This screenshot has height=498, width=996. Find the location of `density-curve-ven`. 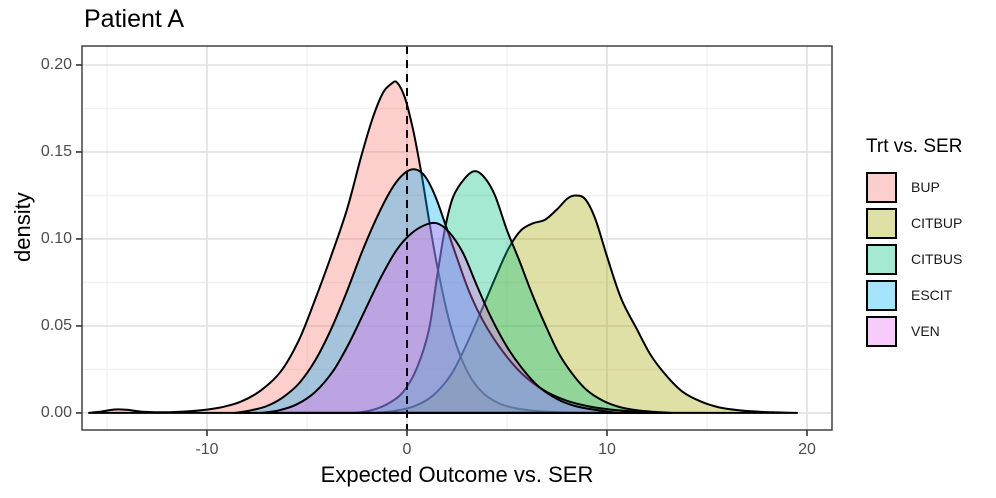

density-curve-ven is located at coordinates (439, 317).